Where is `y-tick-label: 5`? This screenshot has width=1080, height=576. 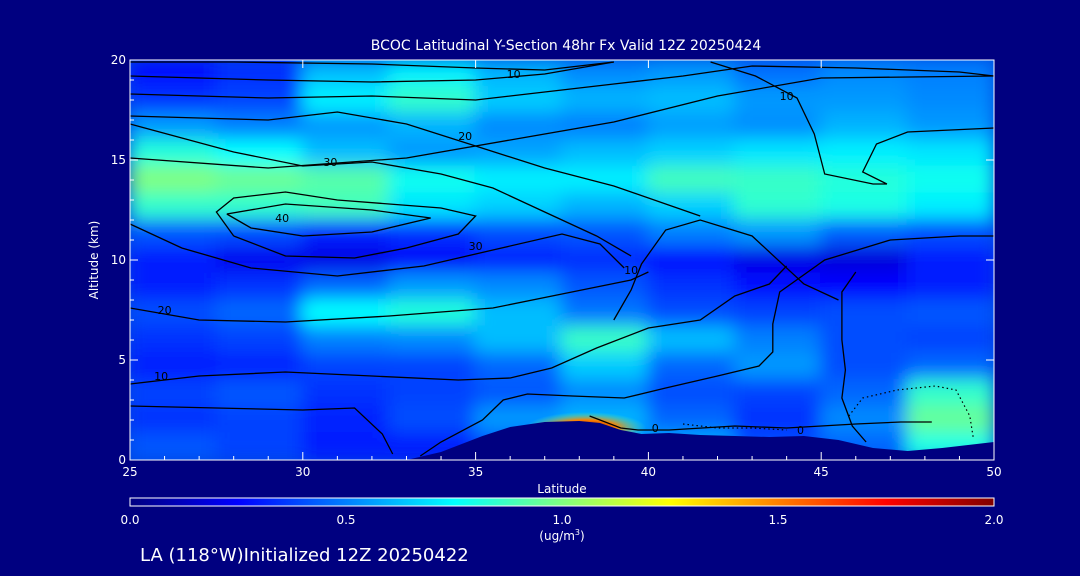
y-tick-label: 5 is located at coordinates (122, 360).